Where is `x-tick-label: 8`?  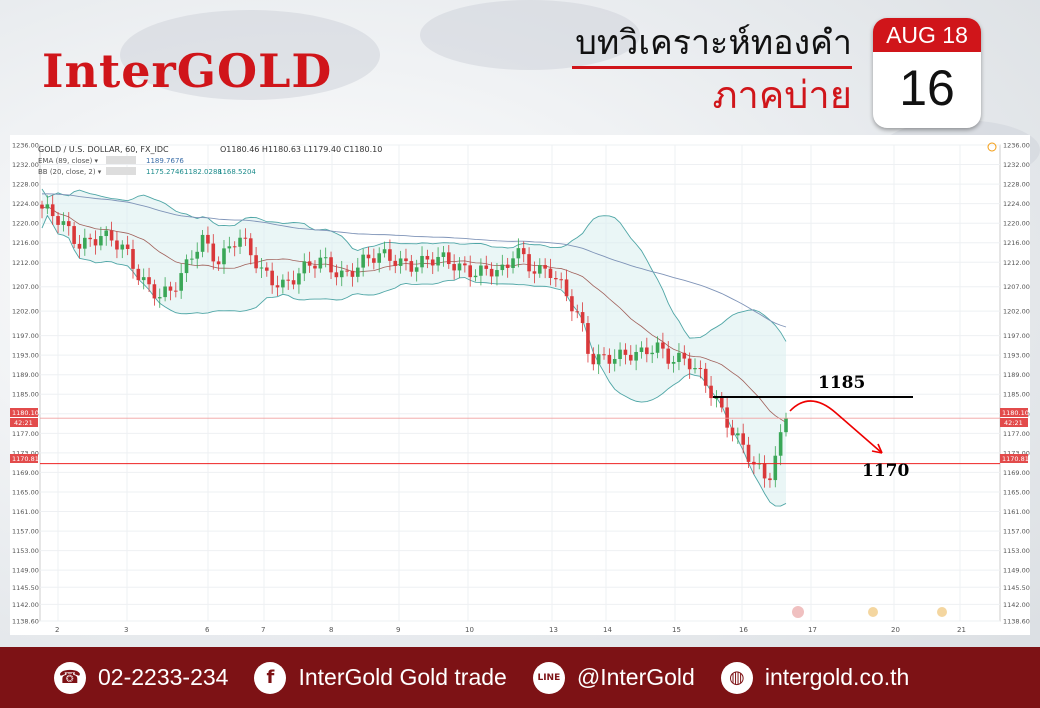 x-tick-label: 8 is located at coordinates (331, 630).